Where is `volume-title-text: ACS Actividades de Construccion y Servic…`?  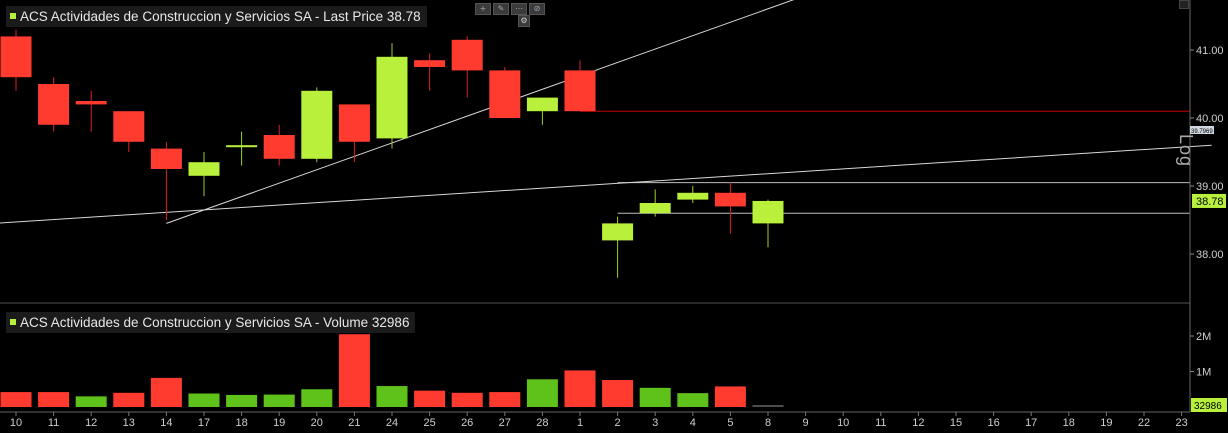 volume-title-text: ACS Actividades de Construccion y Servic… is located at coordinates (215, 322).